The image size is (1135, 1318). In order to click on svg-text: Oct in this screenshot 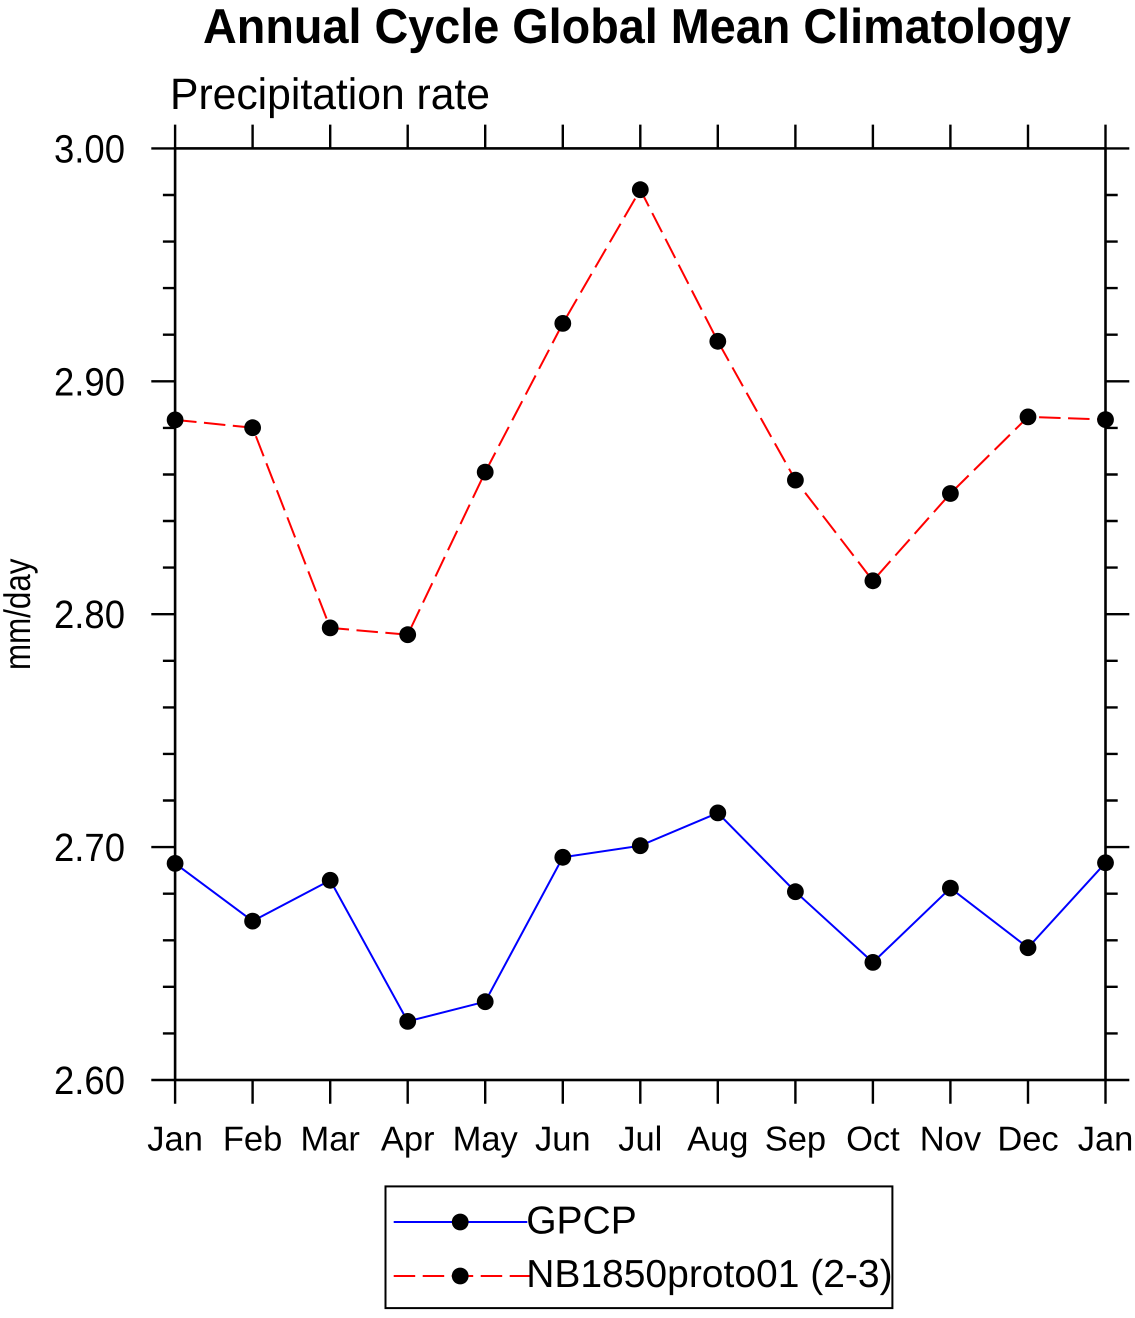, I will do `click(873, 1139)`.